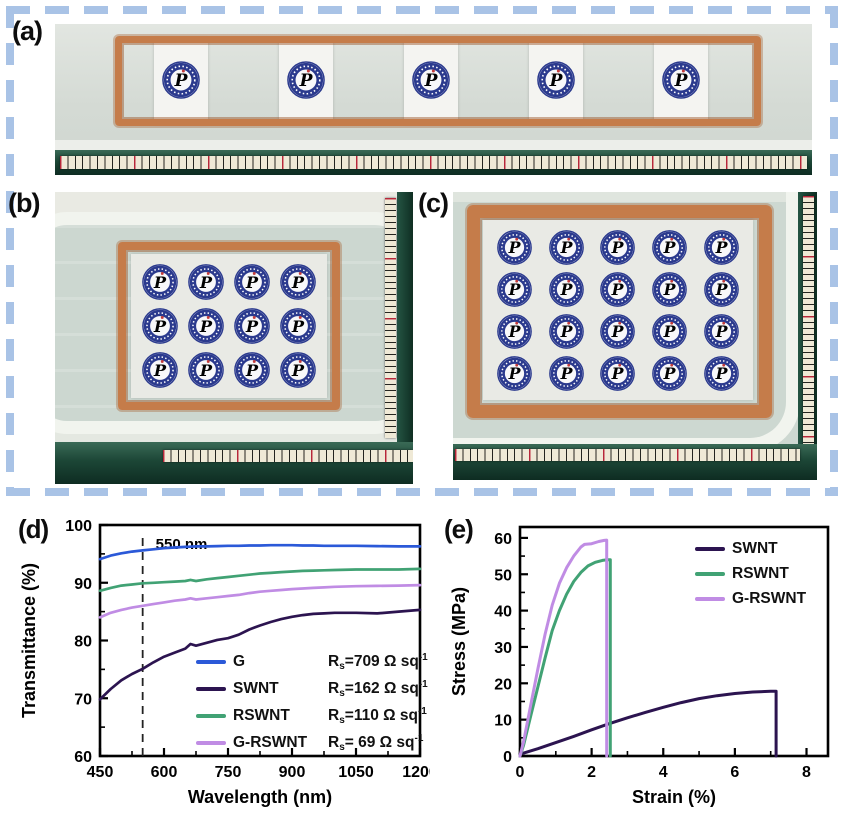  What do you see at coordinates (377, 715) in the screenshot?
I see `sheet-resistance-value: Rs=110 Ω sq-1` at bounding box center [377, 715].